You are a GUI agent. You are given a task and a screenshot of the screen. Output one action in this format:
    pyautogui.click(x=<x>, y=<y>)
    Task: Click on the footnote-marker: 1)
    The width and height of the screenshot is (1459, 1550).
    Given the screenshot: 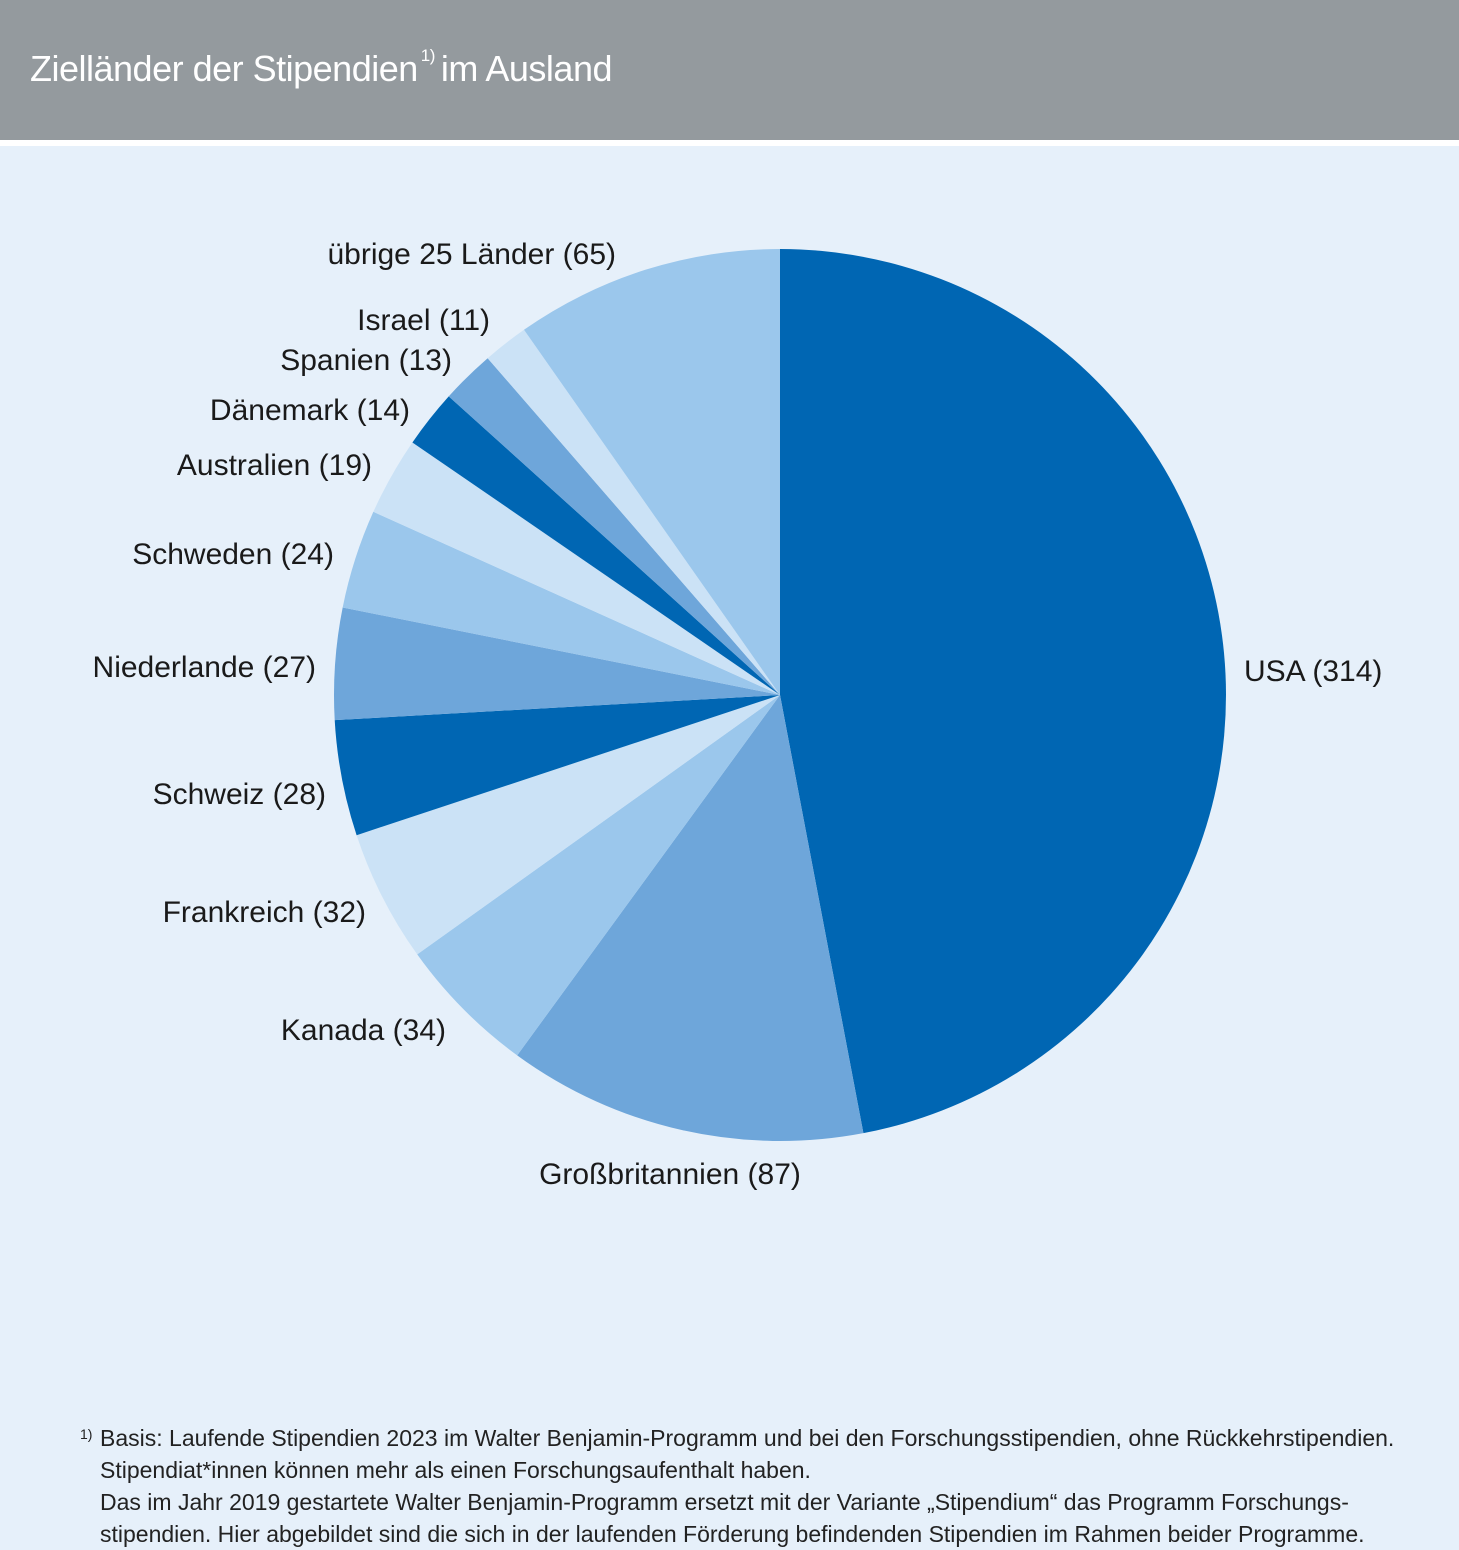 What is the action you would take?
    pyautogui.click(x=86, y=1434)
    